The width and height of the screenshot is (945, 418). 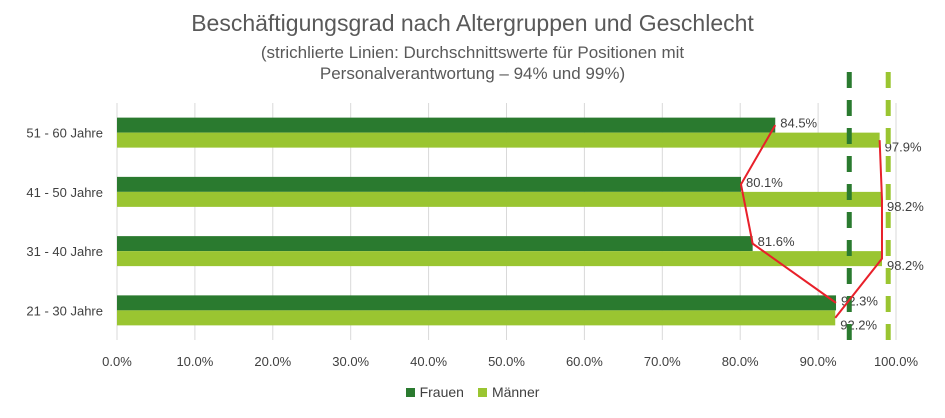 I want to click on category-label: 41 - 50 Jahre, so click(x=64, y=192).